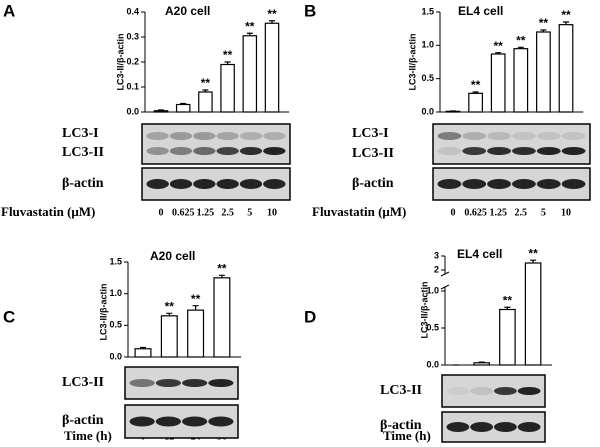  I want to click on blot-image, so click(511, 144).